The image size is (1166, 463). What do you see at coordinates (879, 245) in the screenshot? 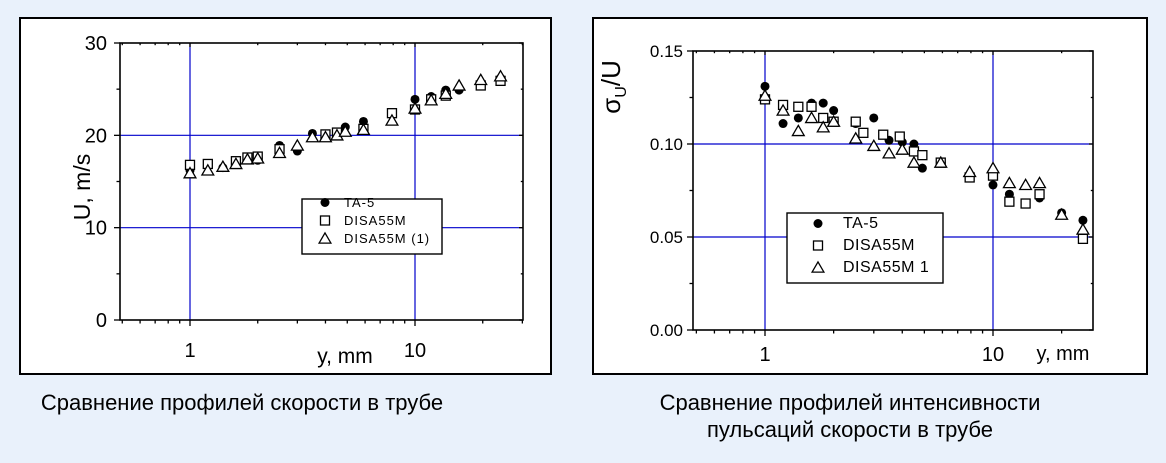
I see `legend-label: DISA55M` at bounding box center [879, 245].